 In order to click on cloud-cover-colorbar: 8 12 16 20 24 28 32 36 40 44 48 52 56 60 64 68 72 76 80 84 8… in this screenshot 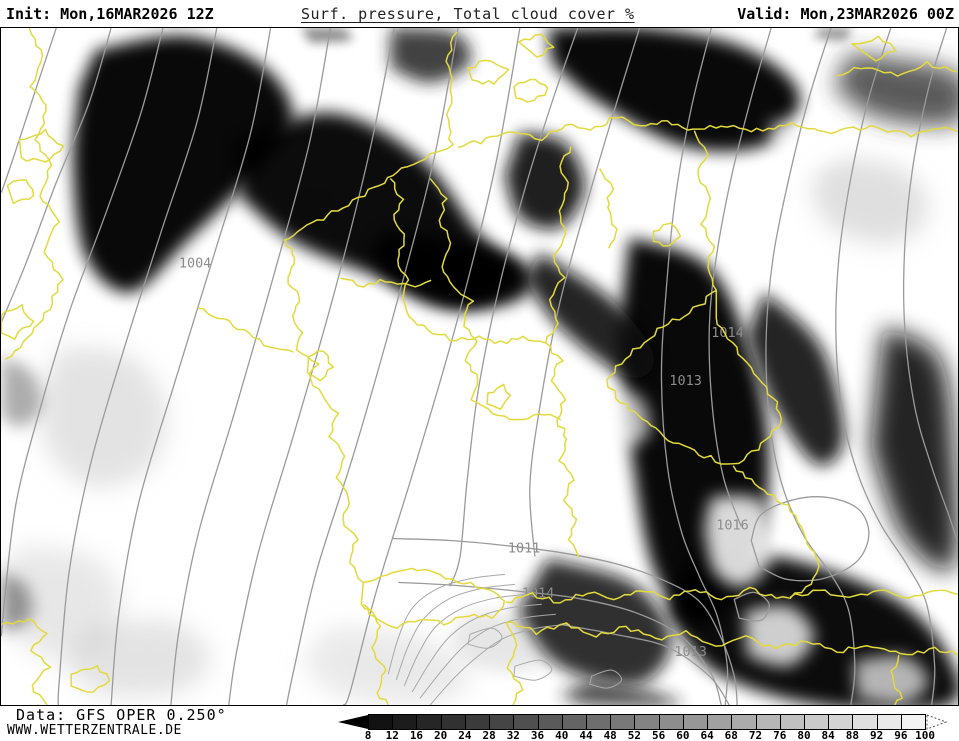, I will do `click(643, 727)`.